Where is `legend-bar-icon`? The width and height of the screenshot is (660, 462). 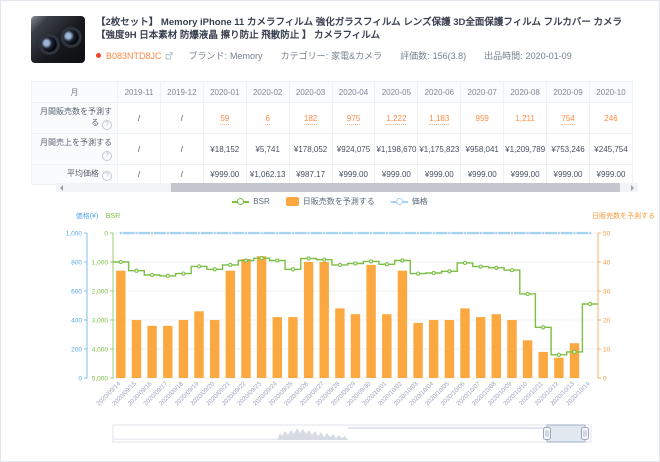 legend-bar-icon is located at coordinates (292, 201).